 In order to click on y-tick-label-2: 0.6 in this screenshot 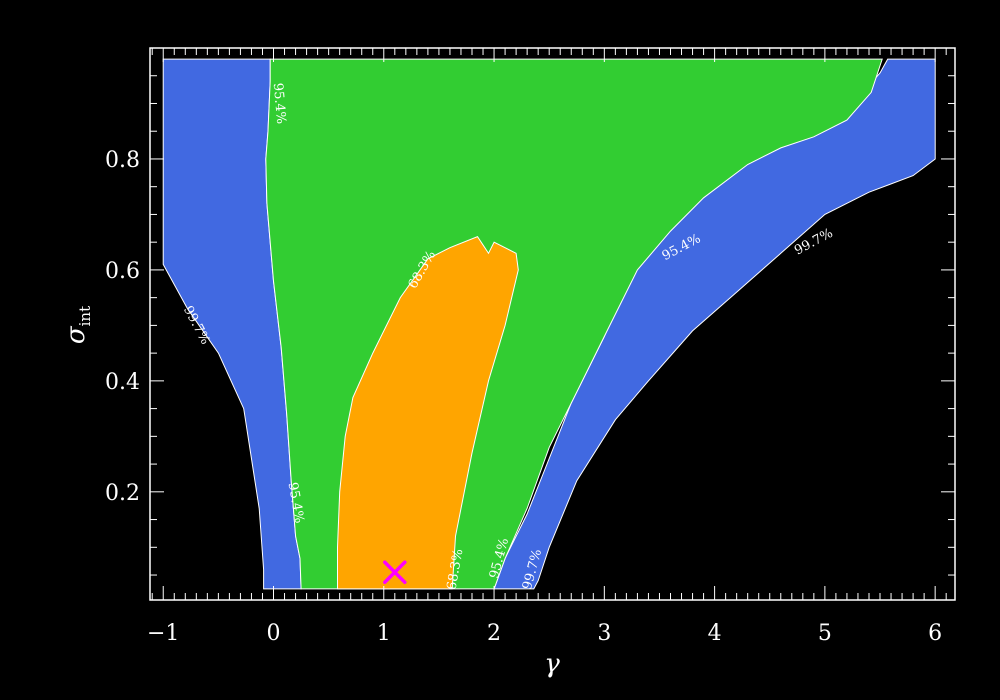, I will do `click(122, 271)`.